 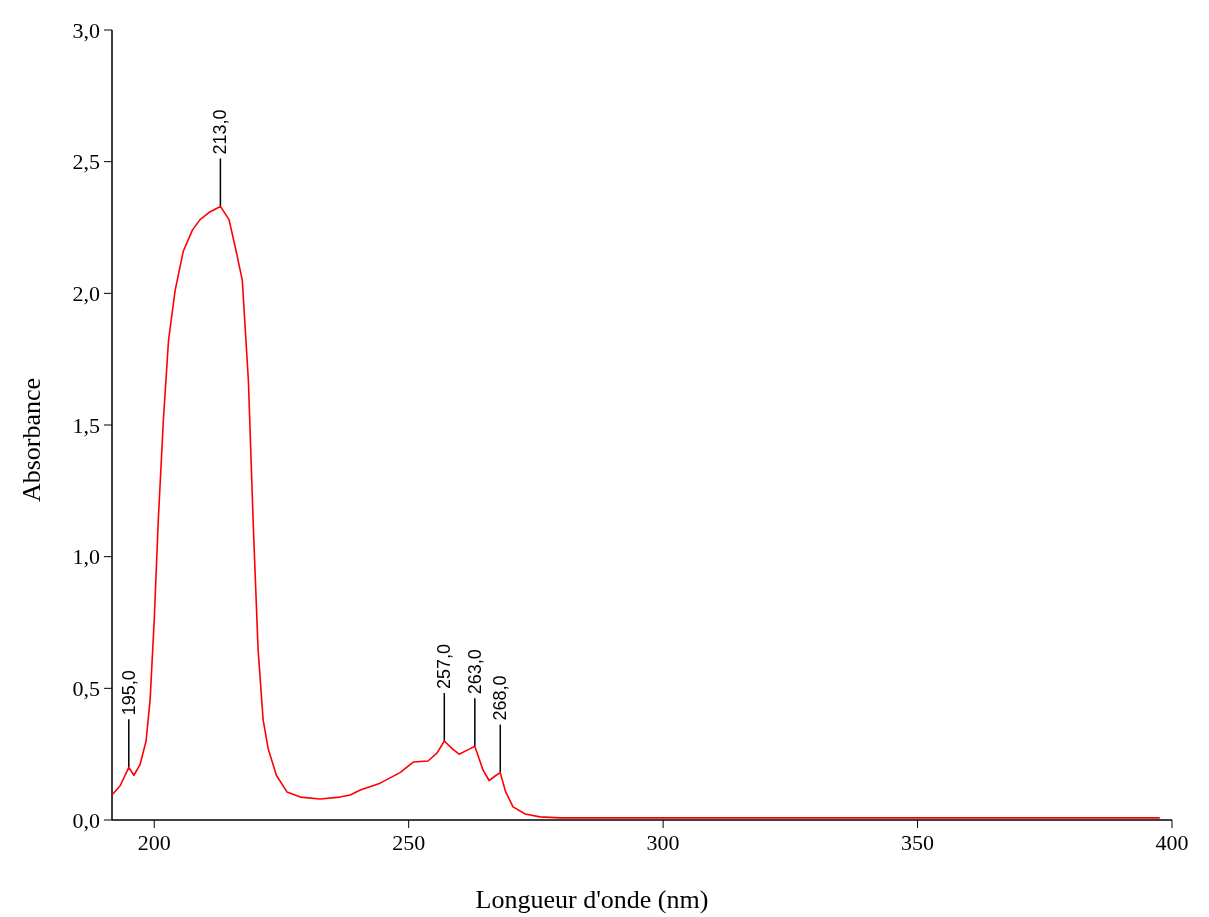 I want to click on y-tick-label: 0,0, so click(x=86, y=820).